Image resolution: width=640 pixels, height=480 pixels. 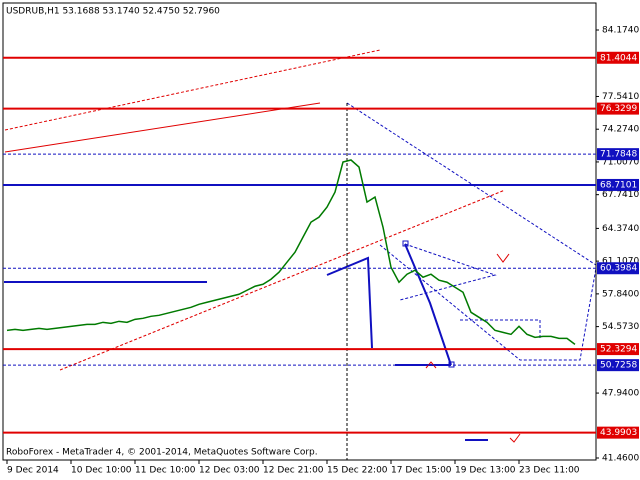 I want to click on x-tick-label: 19 Dec 13:00, so click(x=485, y=471).